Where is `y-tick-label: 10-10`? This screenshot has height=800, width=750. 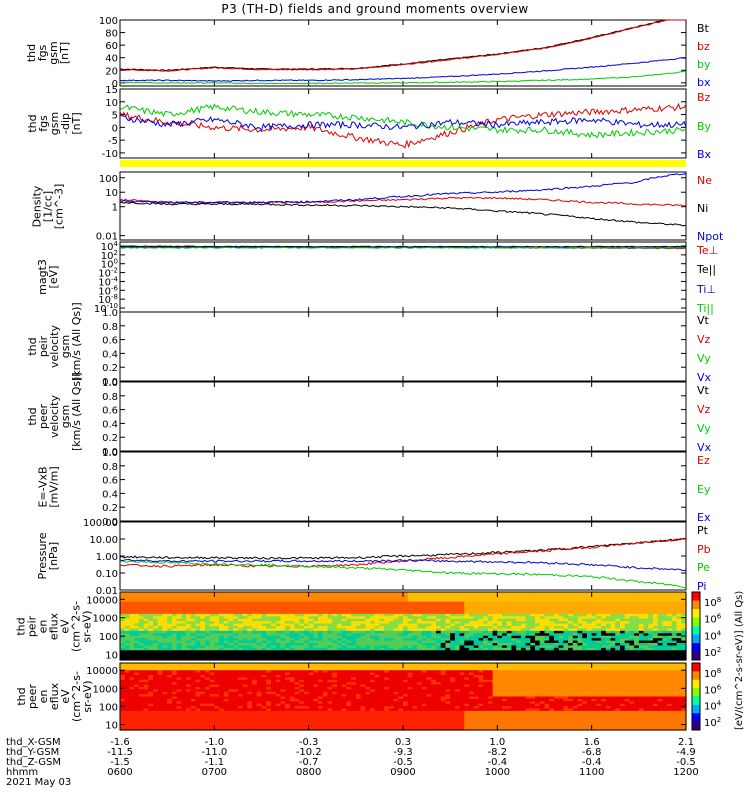 y-tick-label: 10-10 is located at coordinates (106, 308).